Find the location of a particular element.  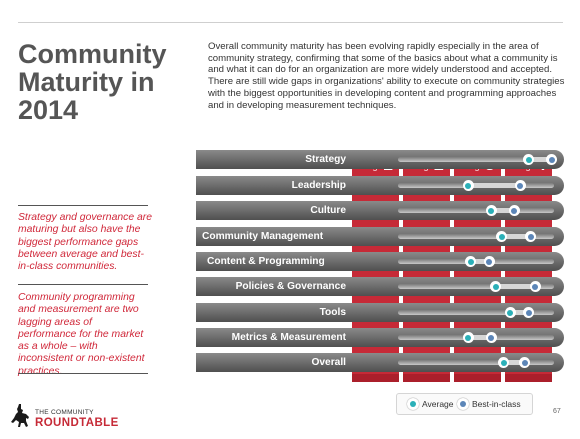

row-label: Overall is located at coordinates (328, 362).